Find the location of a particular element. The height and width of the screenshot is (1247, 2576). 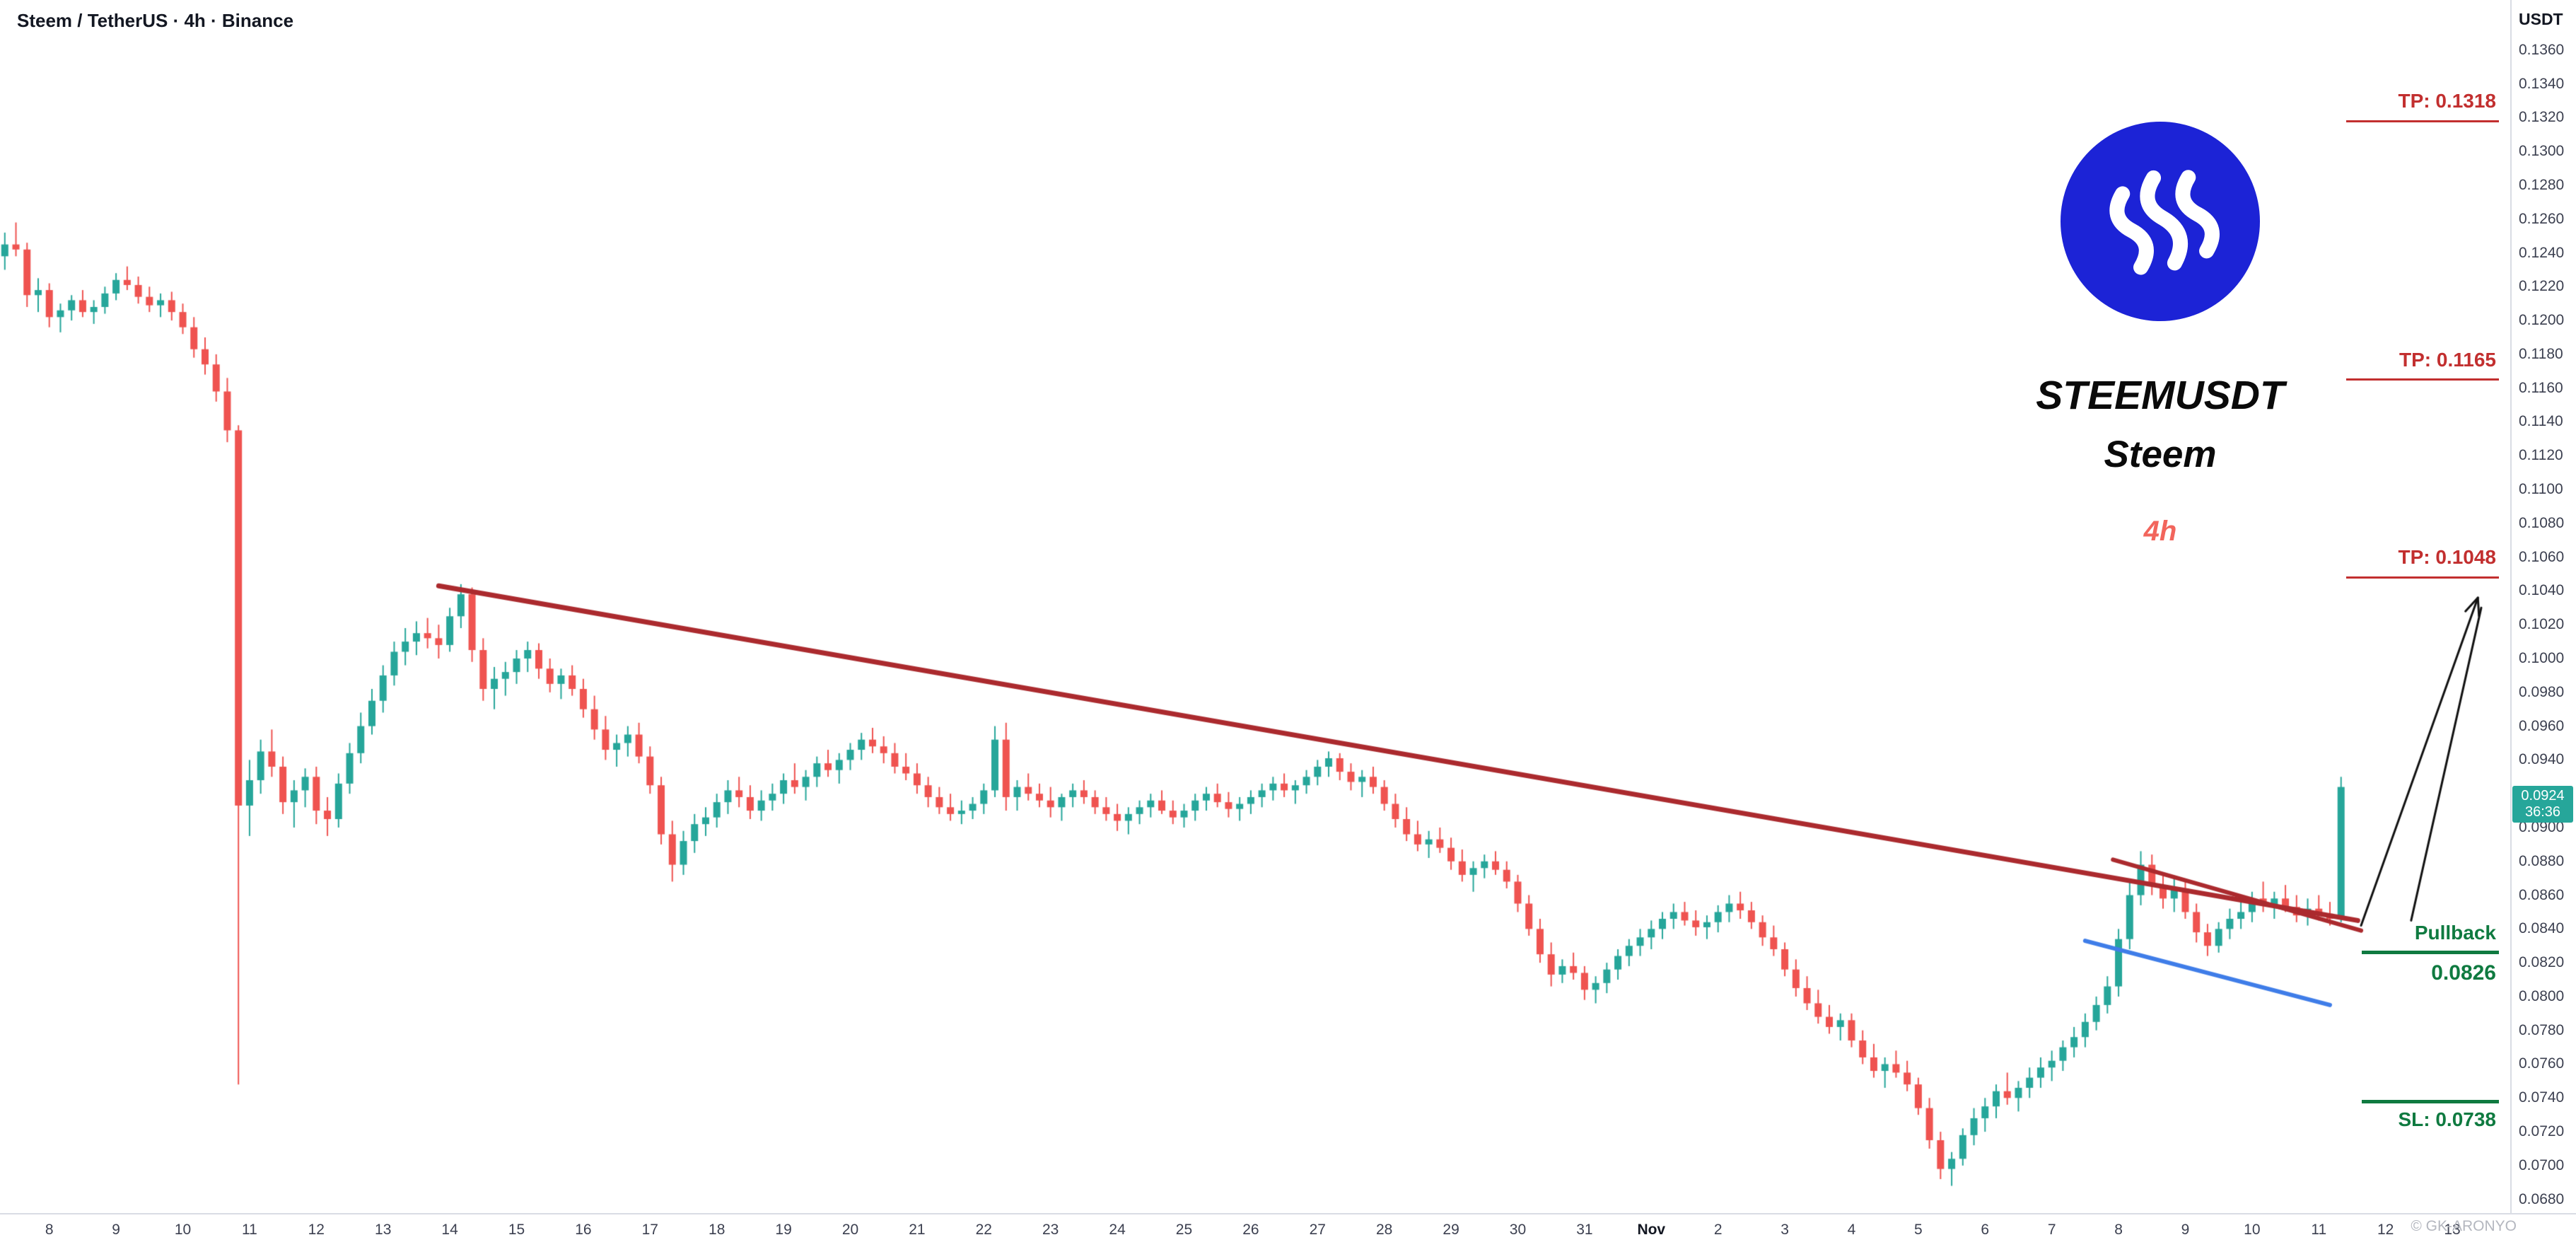

price-tick-label: 0.0880 is located at coordinates (2542, 860).